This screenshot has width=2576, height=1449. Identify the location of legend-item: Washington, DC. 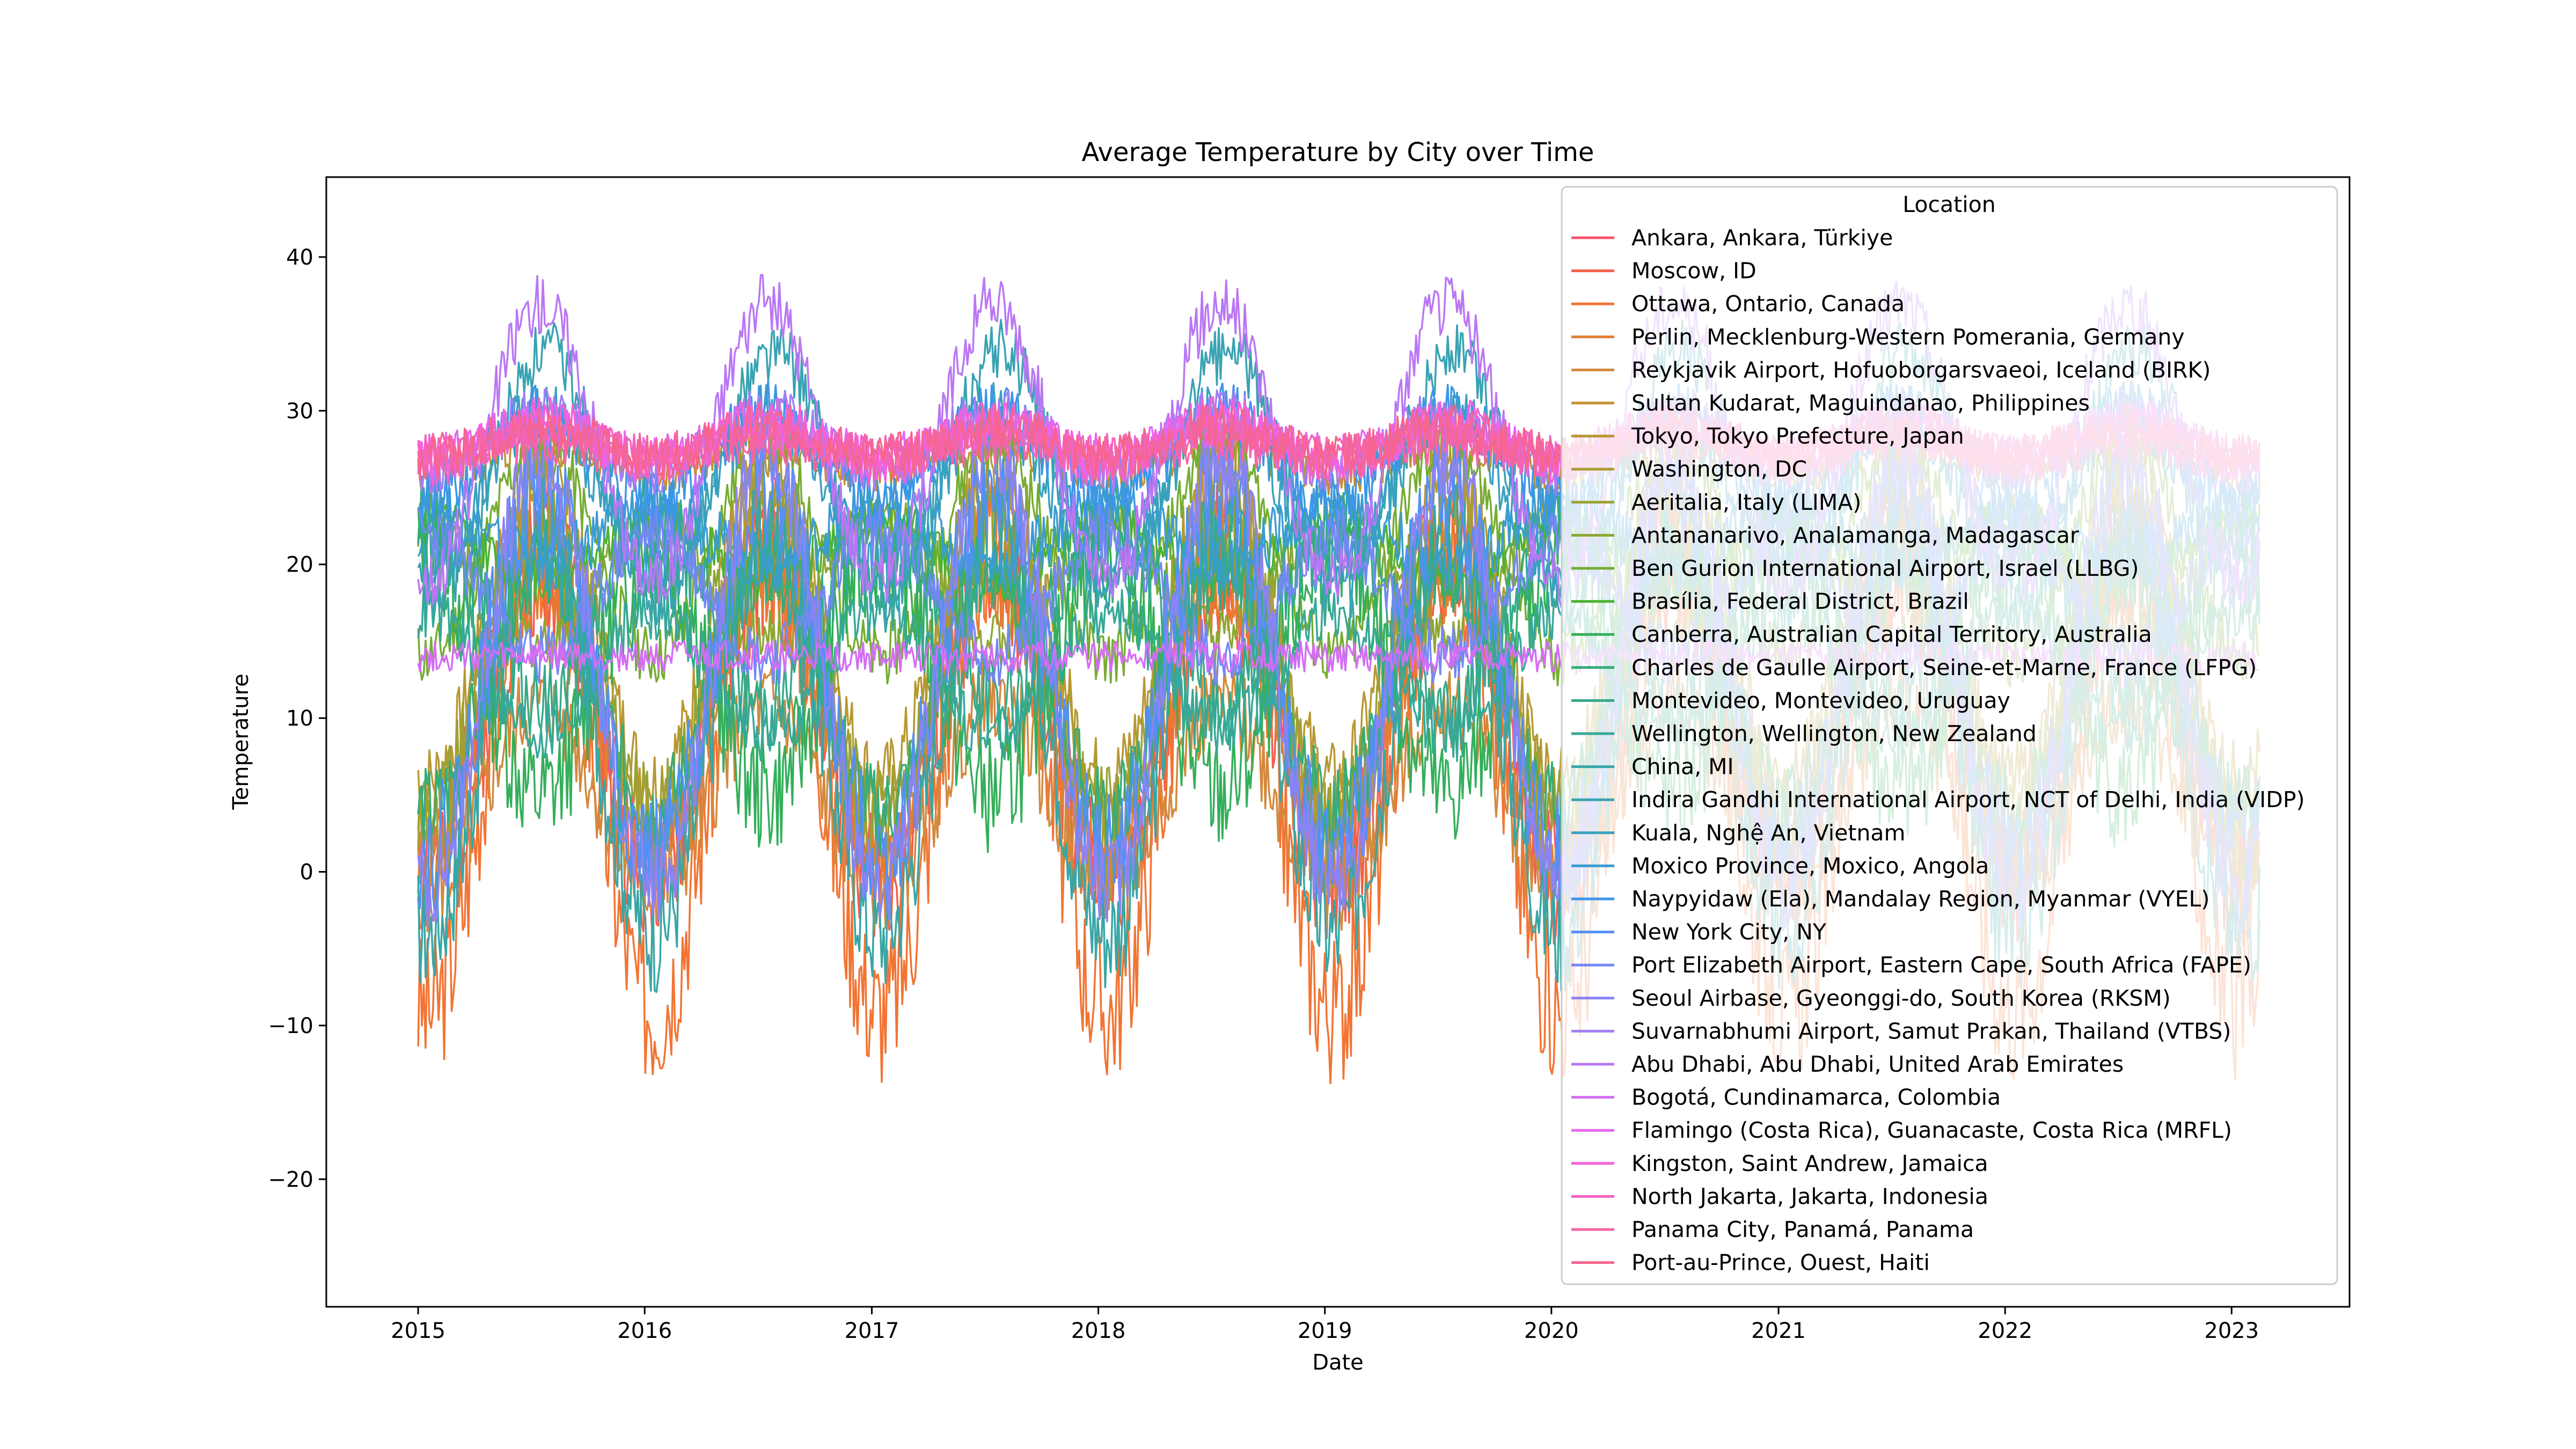
(1689, 469).